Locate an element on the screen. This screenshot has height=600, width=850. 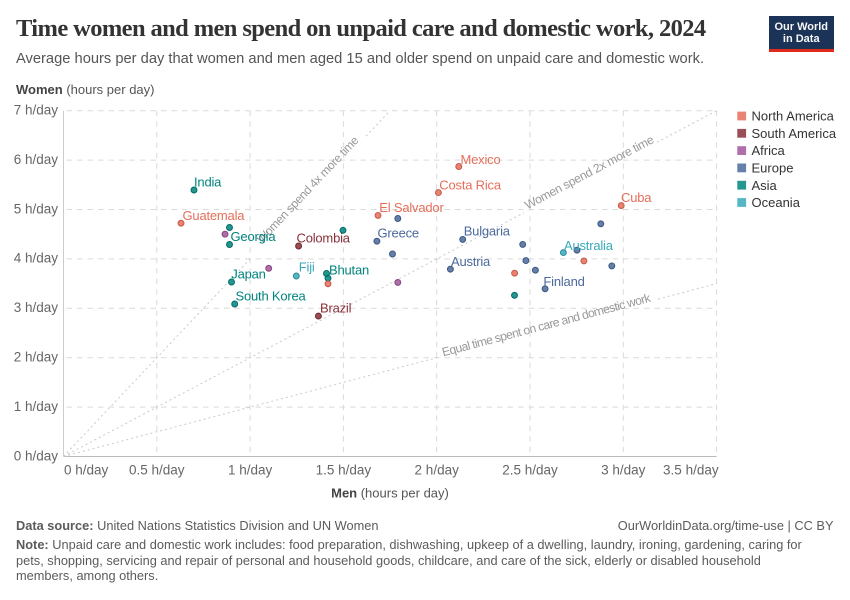
svg-text: Cuba is located at coordinates (636, 197).